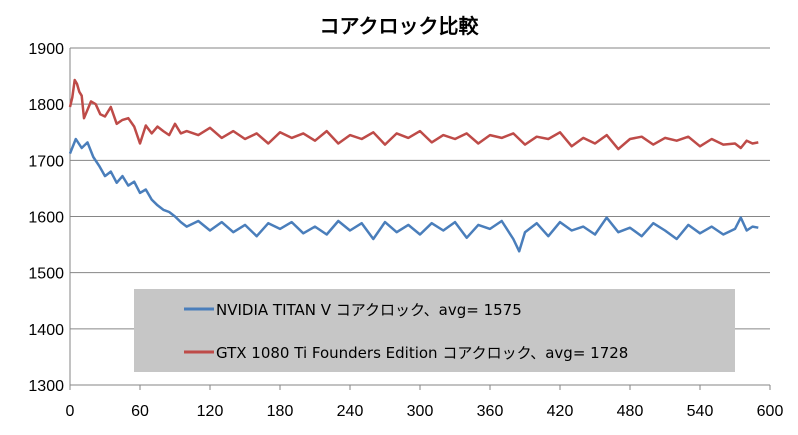  I want to click on x-tick-label: 540, so click(700, 411).